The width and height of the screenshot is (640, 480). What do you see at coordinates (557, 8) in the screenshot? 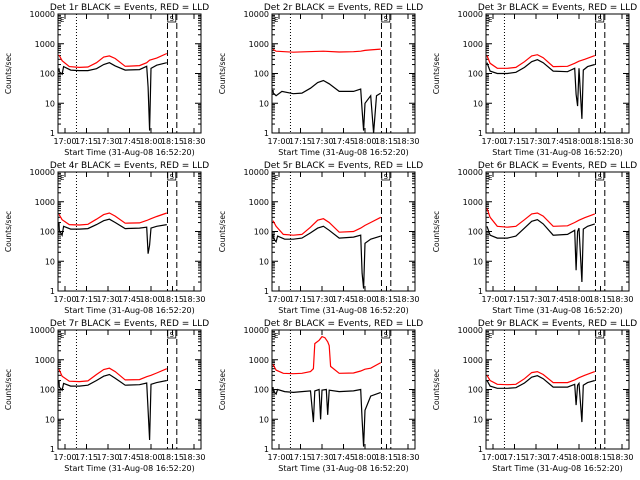
I see `panel-title: Det 3r BLACK = Events, RED = LLD` at bounding box center [557, 8].